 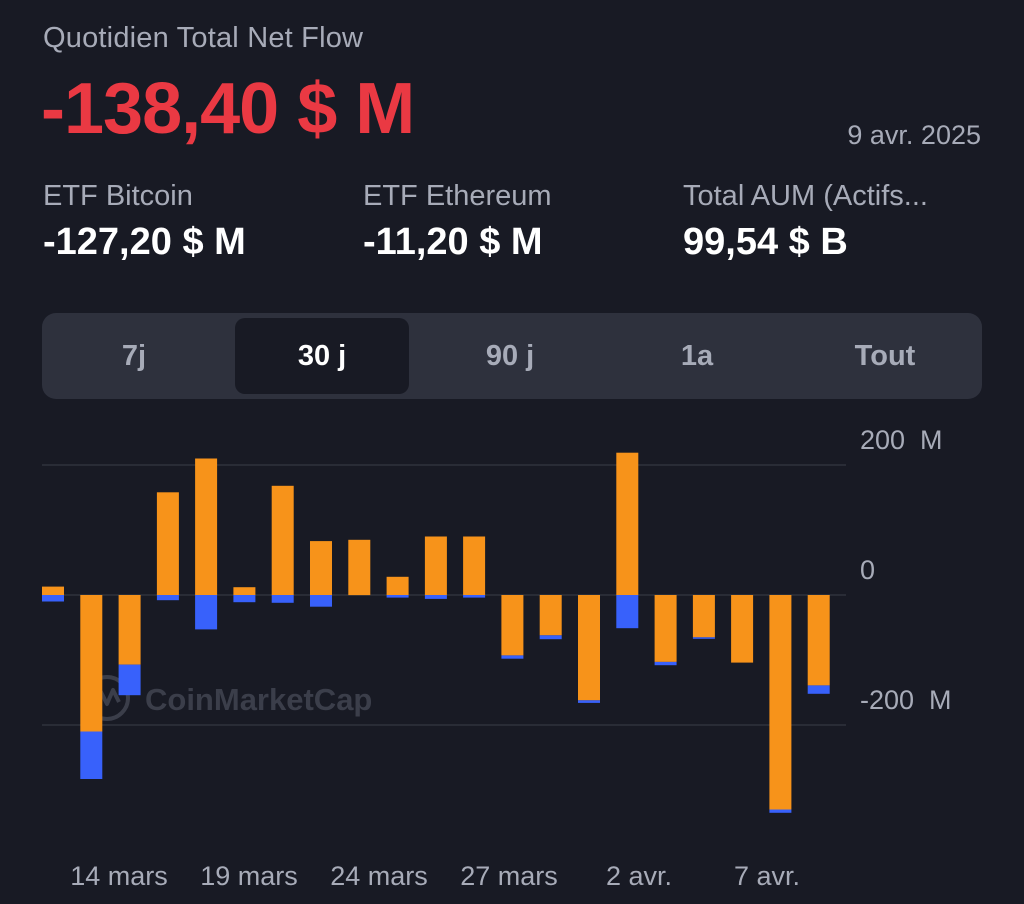 What do you see at coordinates (119, 876) in the screenshot?
I see `x-tick-label: 14 mars` at bounding box center [119, 876].